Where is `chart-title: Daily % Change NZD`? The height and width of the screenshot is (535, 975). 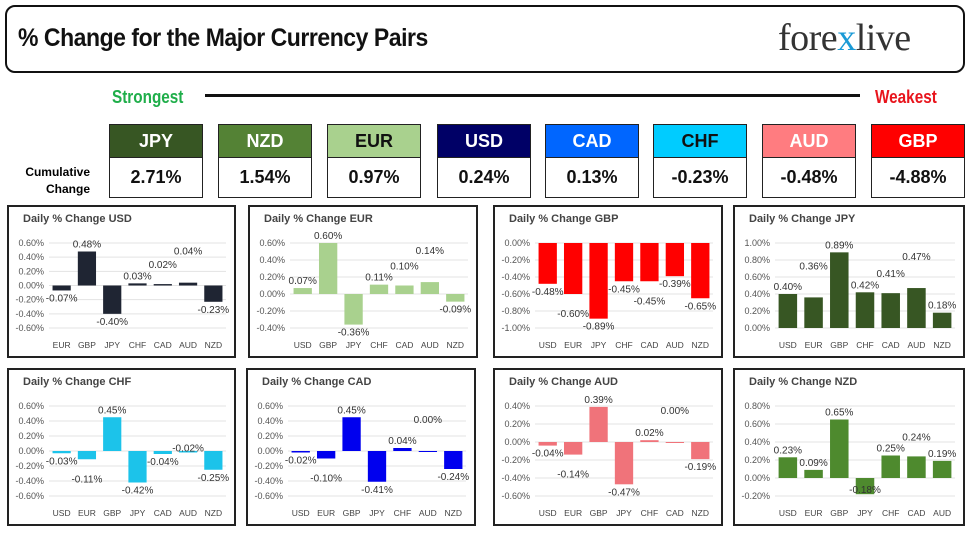
chart-title: Daily % Change NZD is located at coordinates (803, 382).